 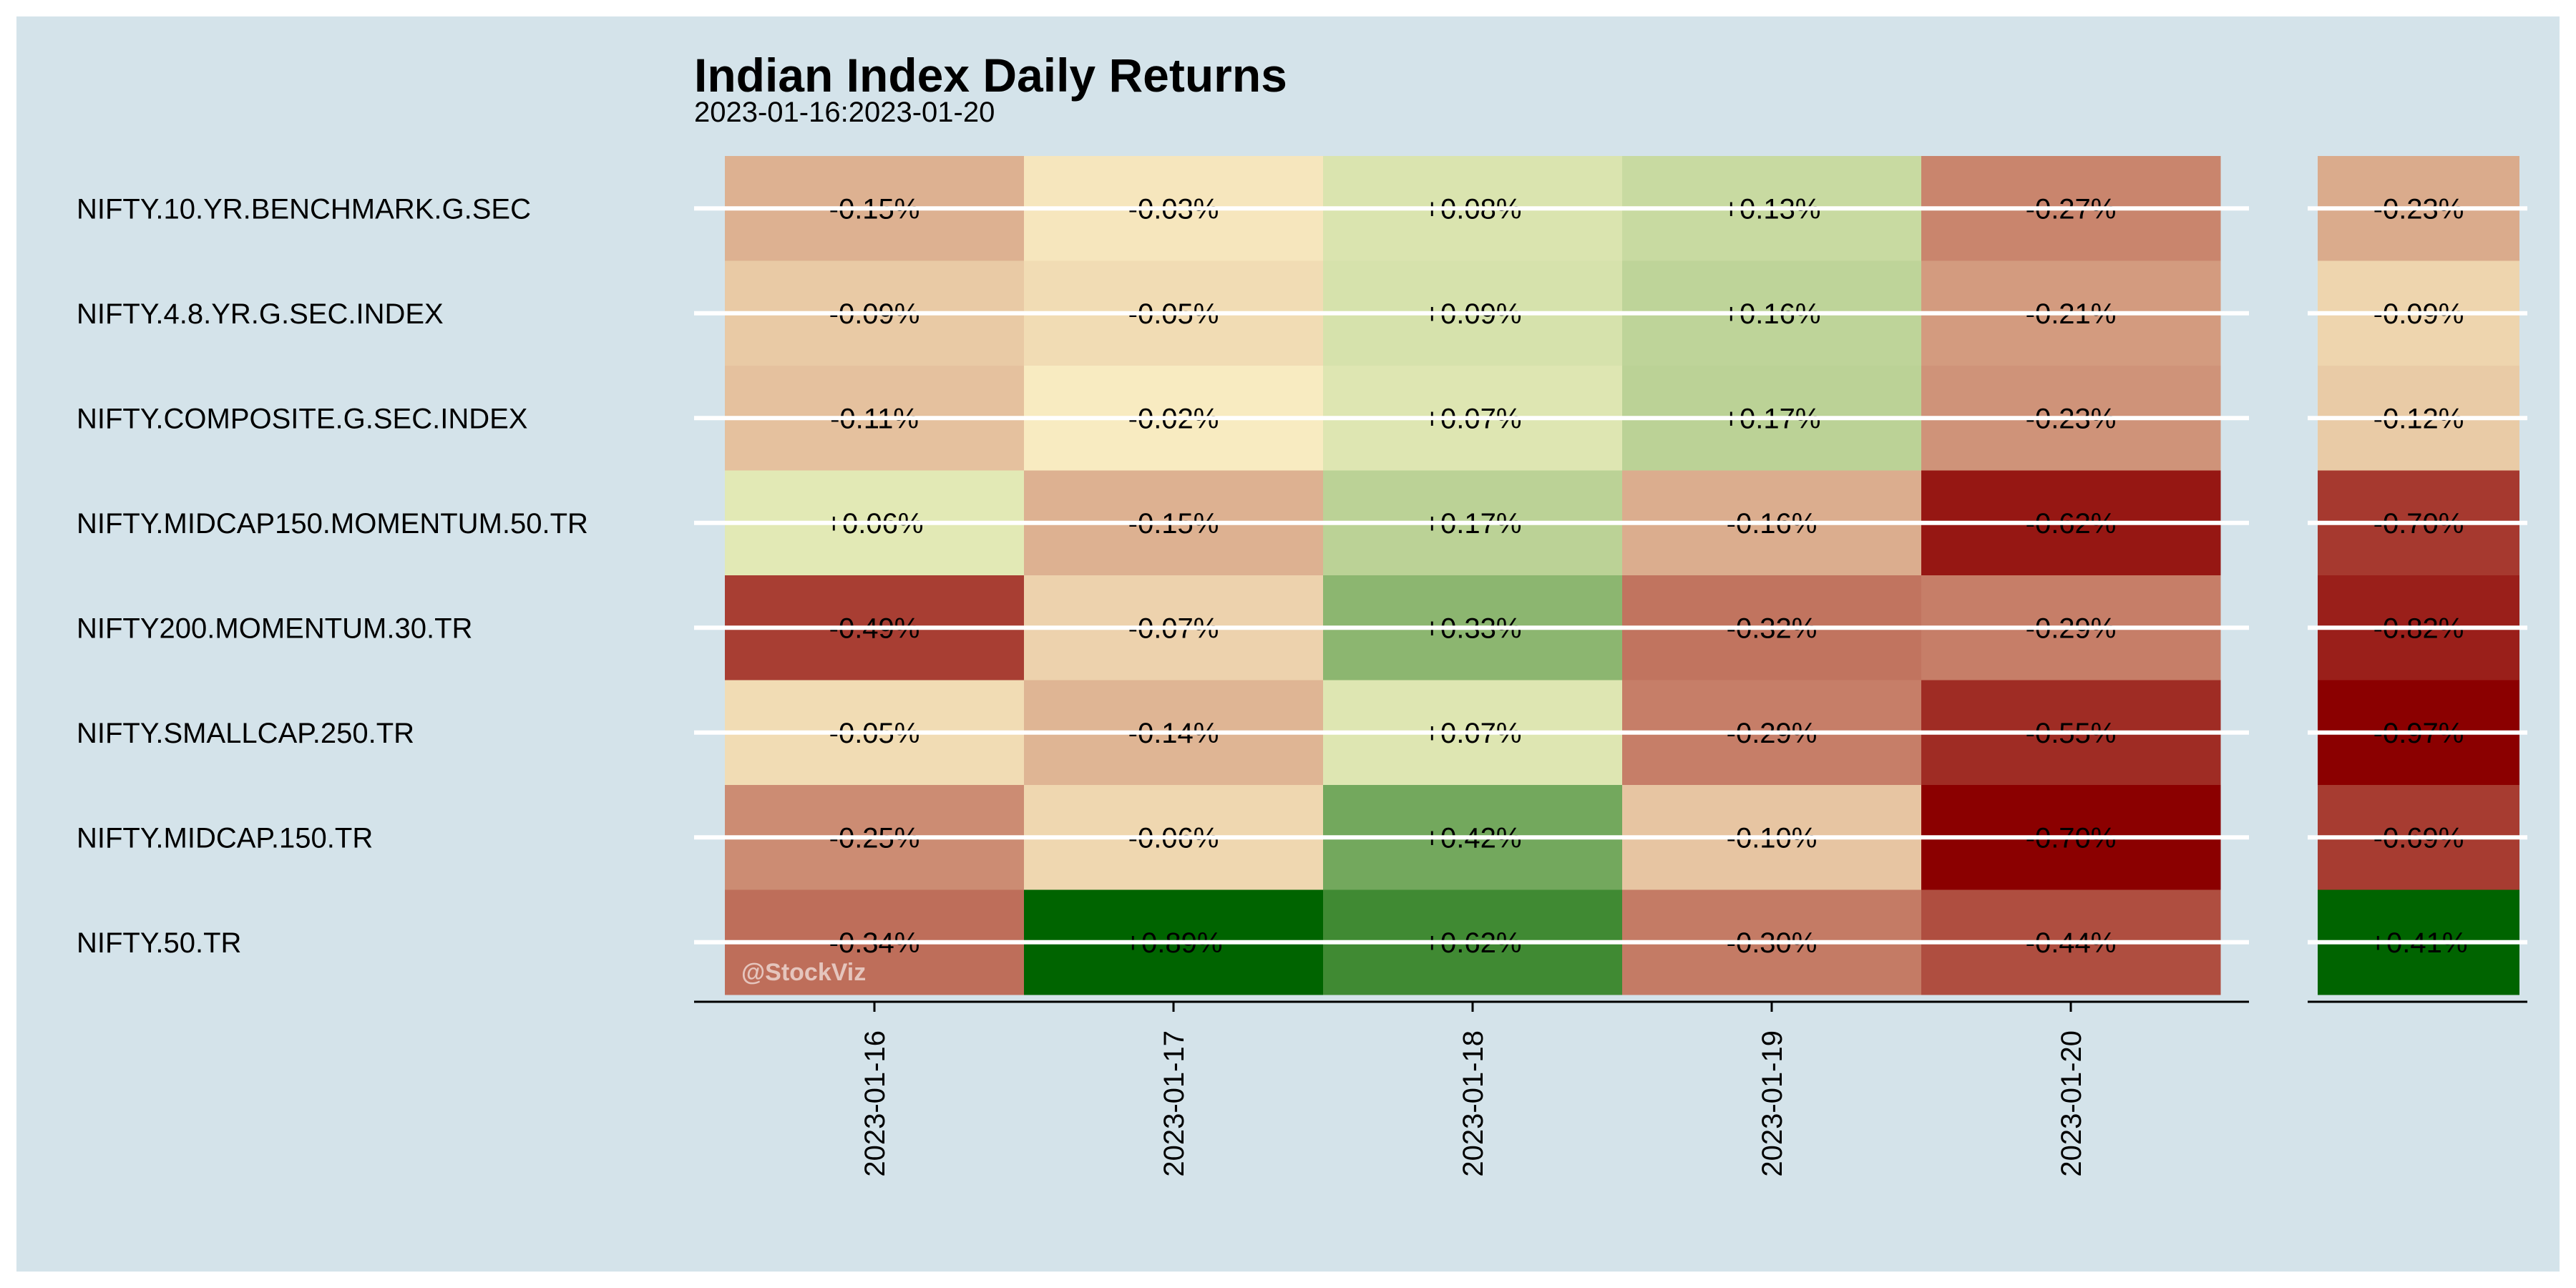 I want to click on column-label: 2023-01-16, so click(x=875, y=1103).